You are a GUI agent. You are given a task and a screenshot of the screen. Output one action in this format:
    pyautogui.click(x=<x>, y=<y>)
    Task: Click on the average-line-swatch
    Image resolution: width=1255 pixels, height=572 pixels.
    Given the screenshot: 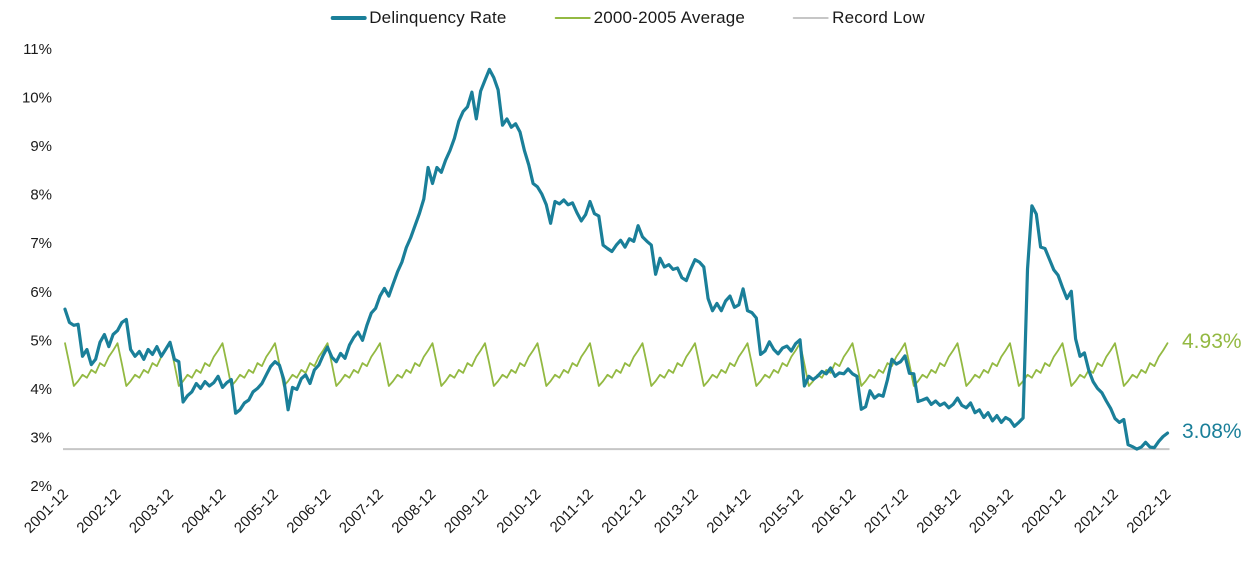 What is the action you would take?
    pyautogui.click(x=572, y=18)
    